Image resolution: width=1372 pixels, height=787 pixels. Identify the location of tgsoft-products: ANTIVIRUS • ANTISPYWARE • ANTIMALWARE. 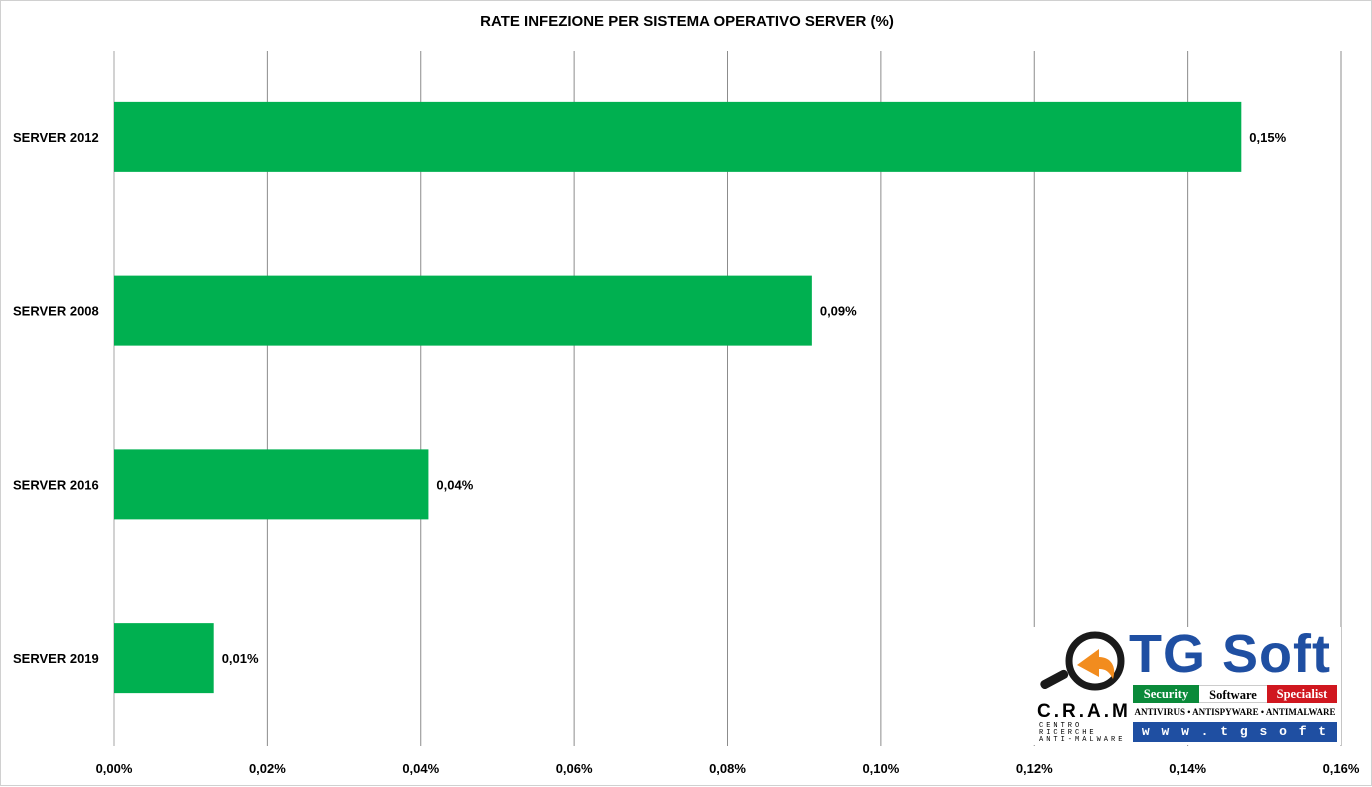
(1235, 712).